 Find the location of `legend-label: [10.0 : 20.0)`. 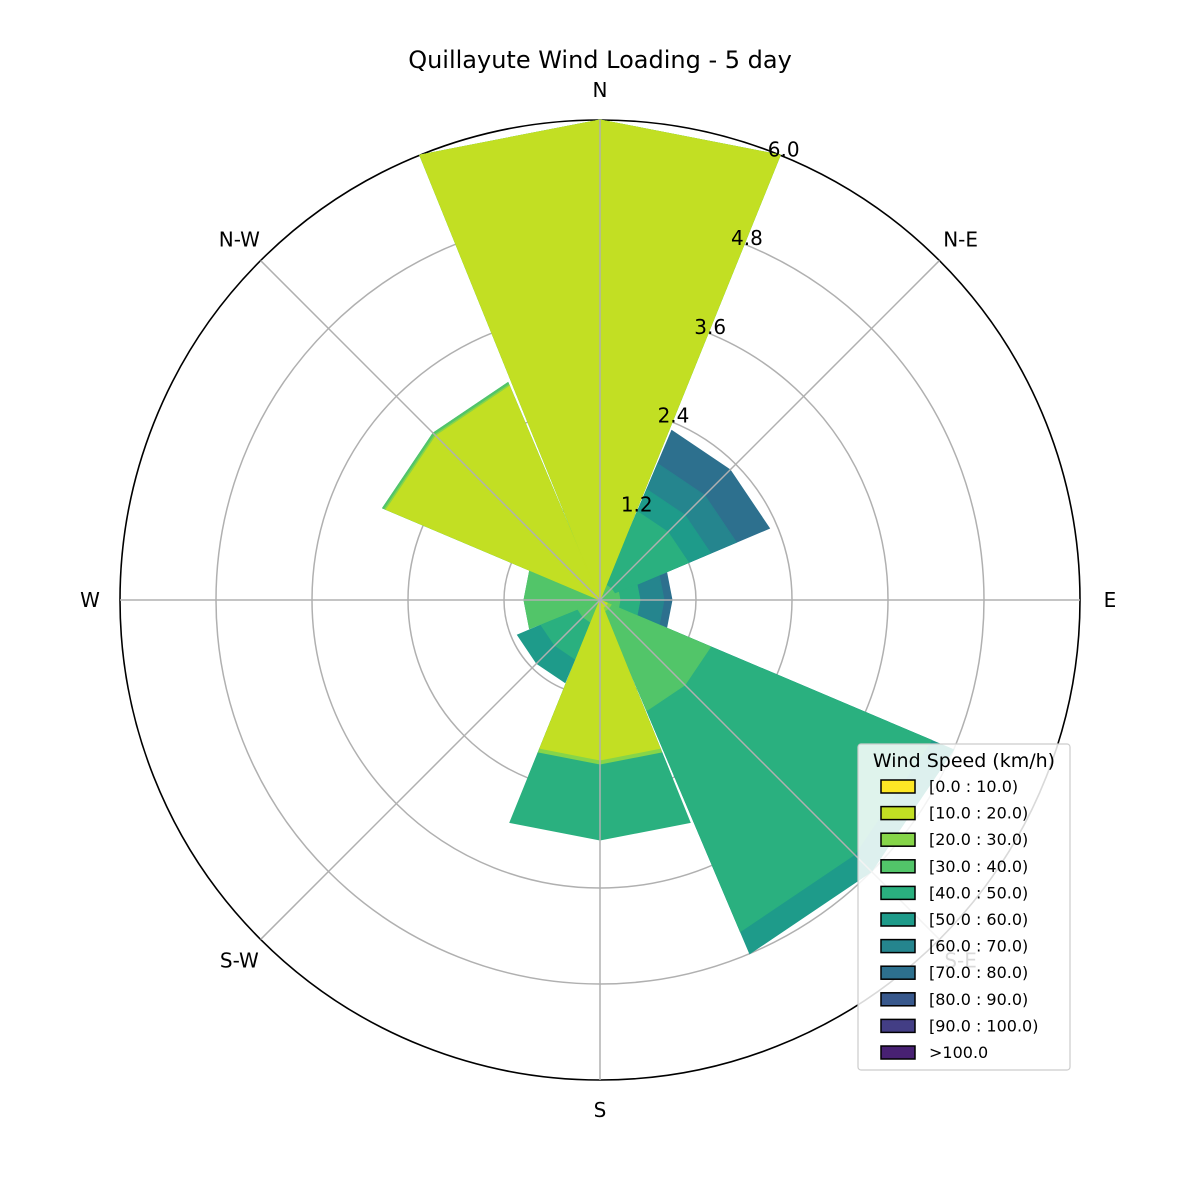

legend-label: [10.0 : 20.0) is located at coordinates (978, 813).